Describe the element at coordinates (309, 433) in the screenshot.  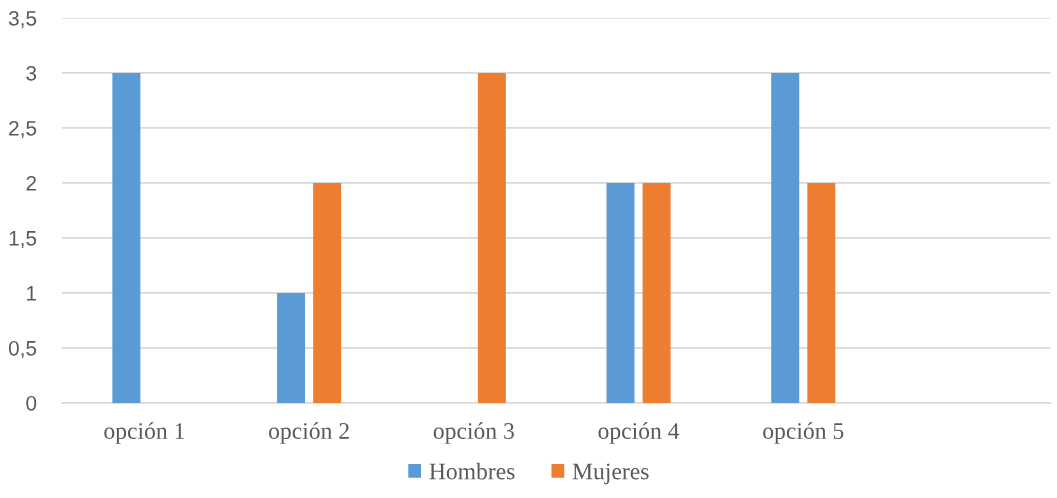
I see `x-tick-label: opción 2` at that location.